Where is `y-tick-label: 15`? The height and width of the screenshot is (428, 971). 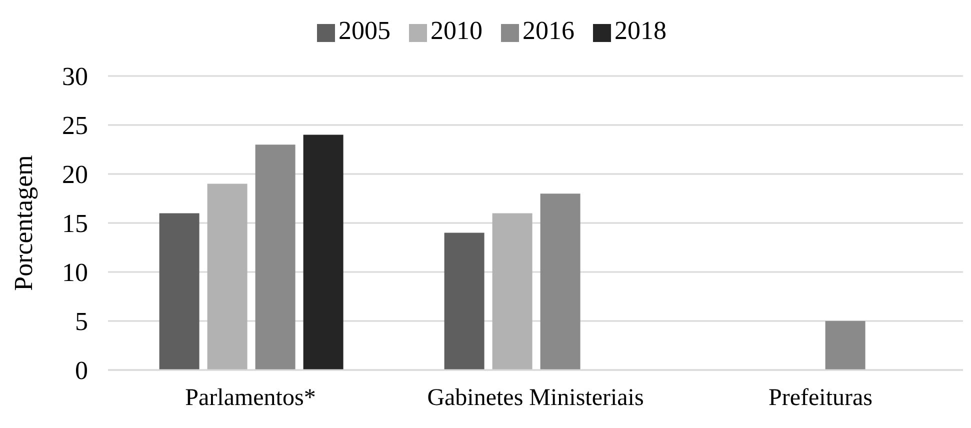
y-tick-label: 15 is located at coordinates (75, 223).